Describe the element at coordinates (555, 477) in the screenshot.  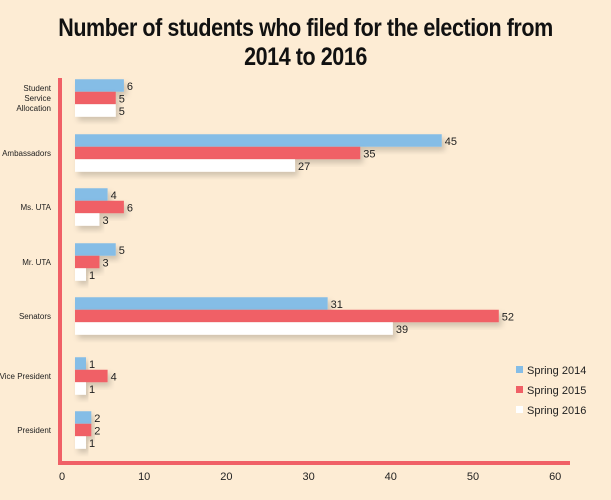
I see `x-tick-label: 60` at that location.